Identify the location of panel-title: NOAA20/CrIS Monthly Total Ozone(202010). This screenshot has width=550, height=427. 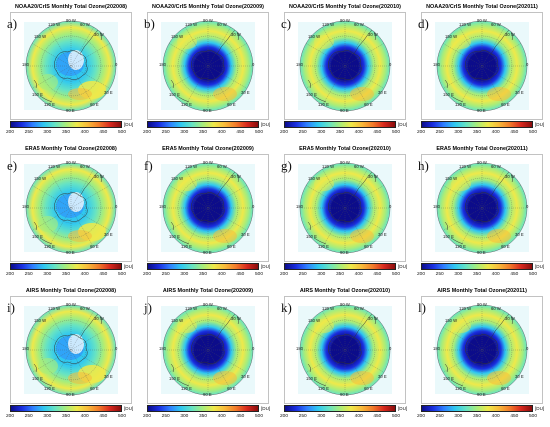
(345, 7).